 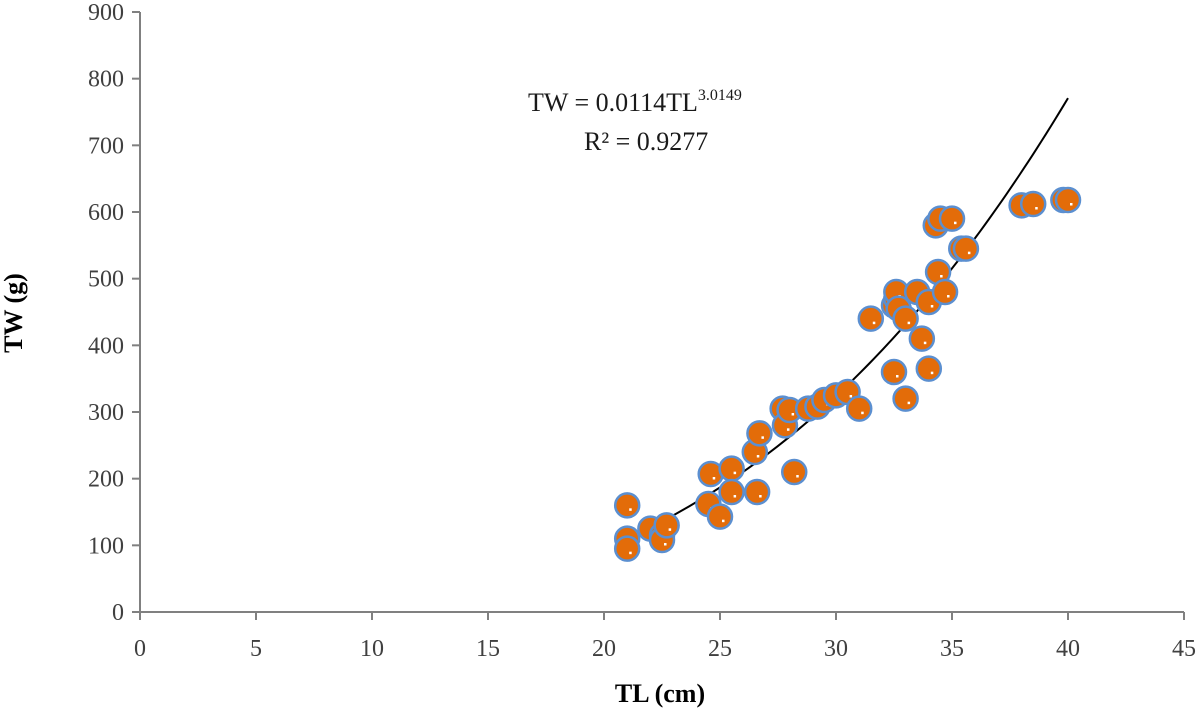 What do you see at coordinates (106, 146) in the screenshot?
I see `y-tick-label: 700` at bounding box center [106, 146].